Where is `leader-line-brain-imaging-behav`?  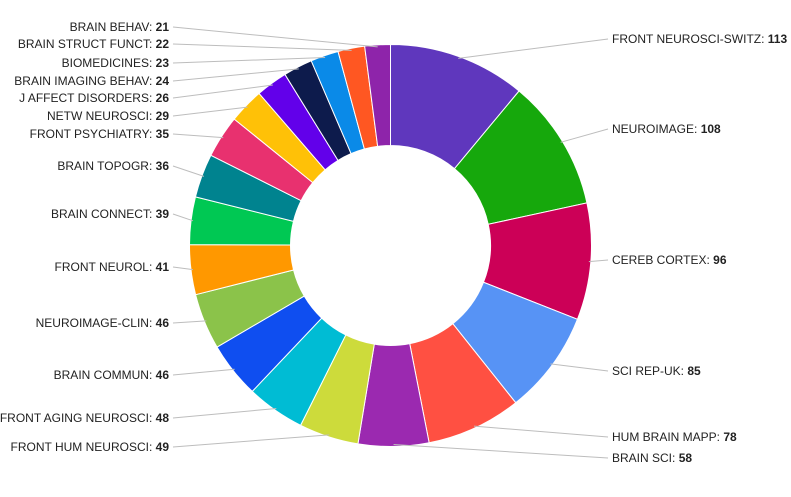 leader-line-brain-imaging-behav is located at coordinates (235, 75).